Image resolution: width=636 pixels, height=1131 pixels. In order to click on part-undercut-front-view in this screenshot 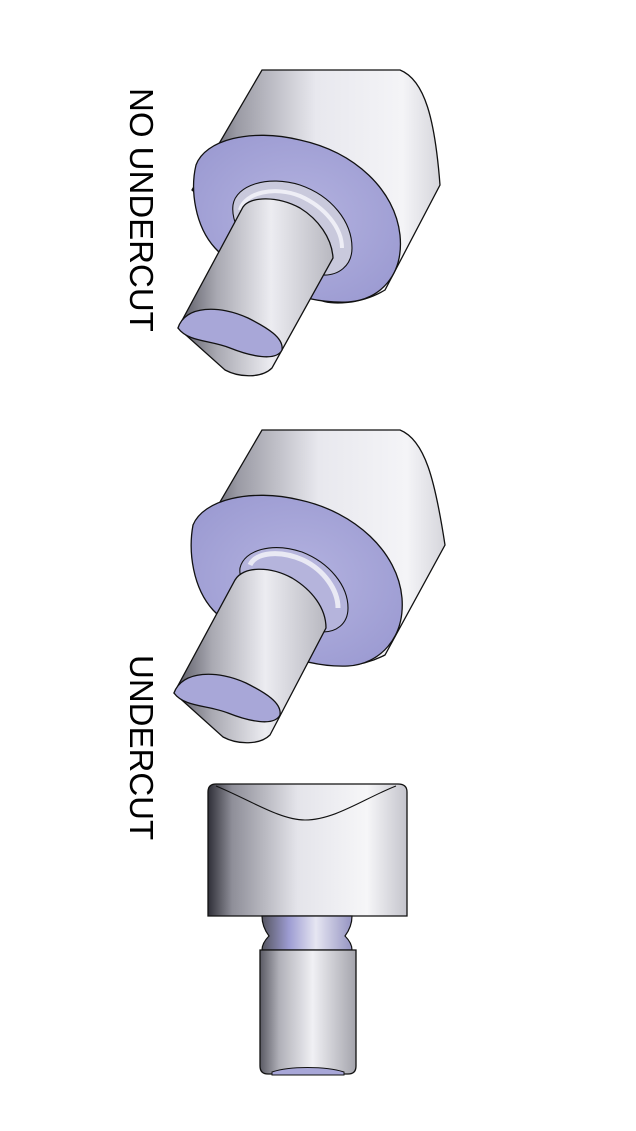, I will do `click(307, 929)`.